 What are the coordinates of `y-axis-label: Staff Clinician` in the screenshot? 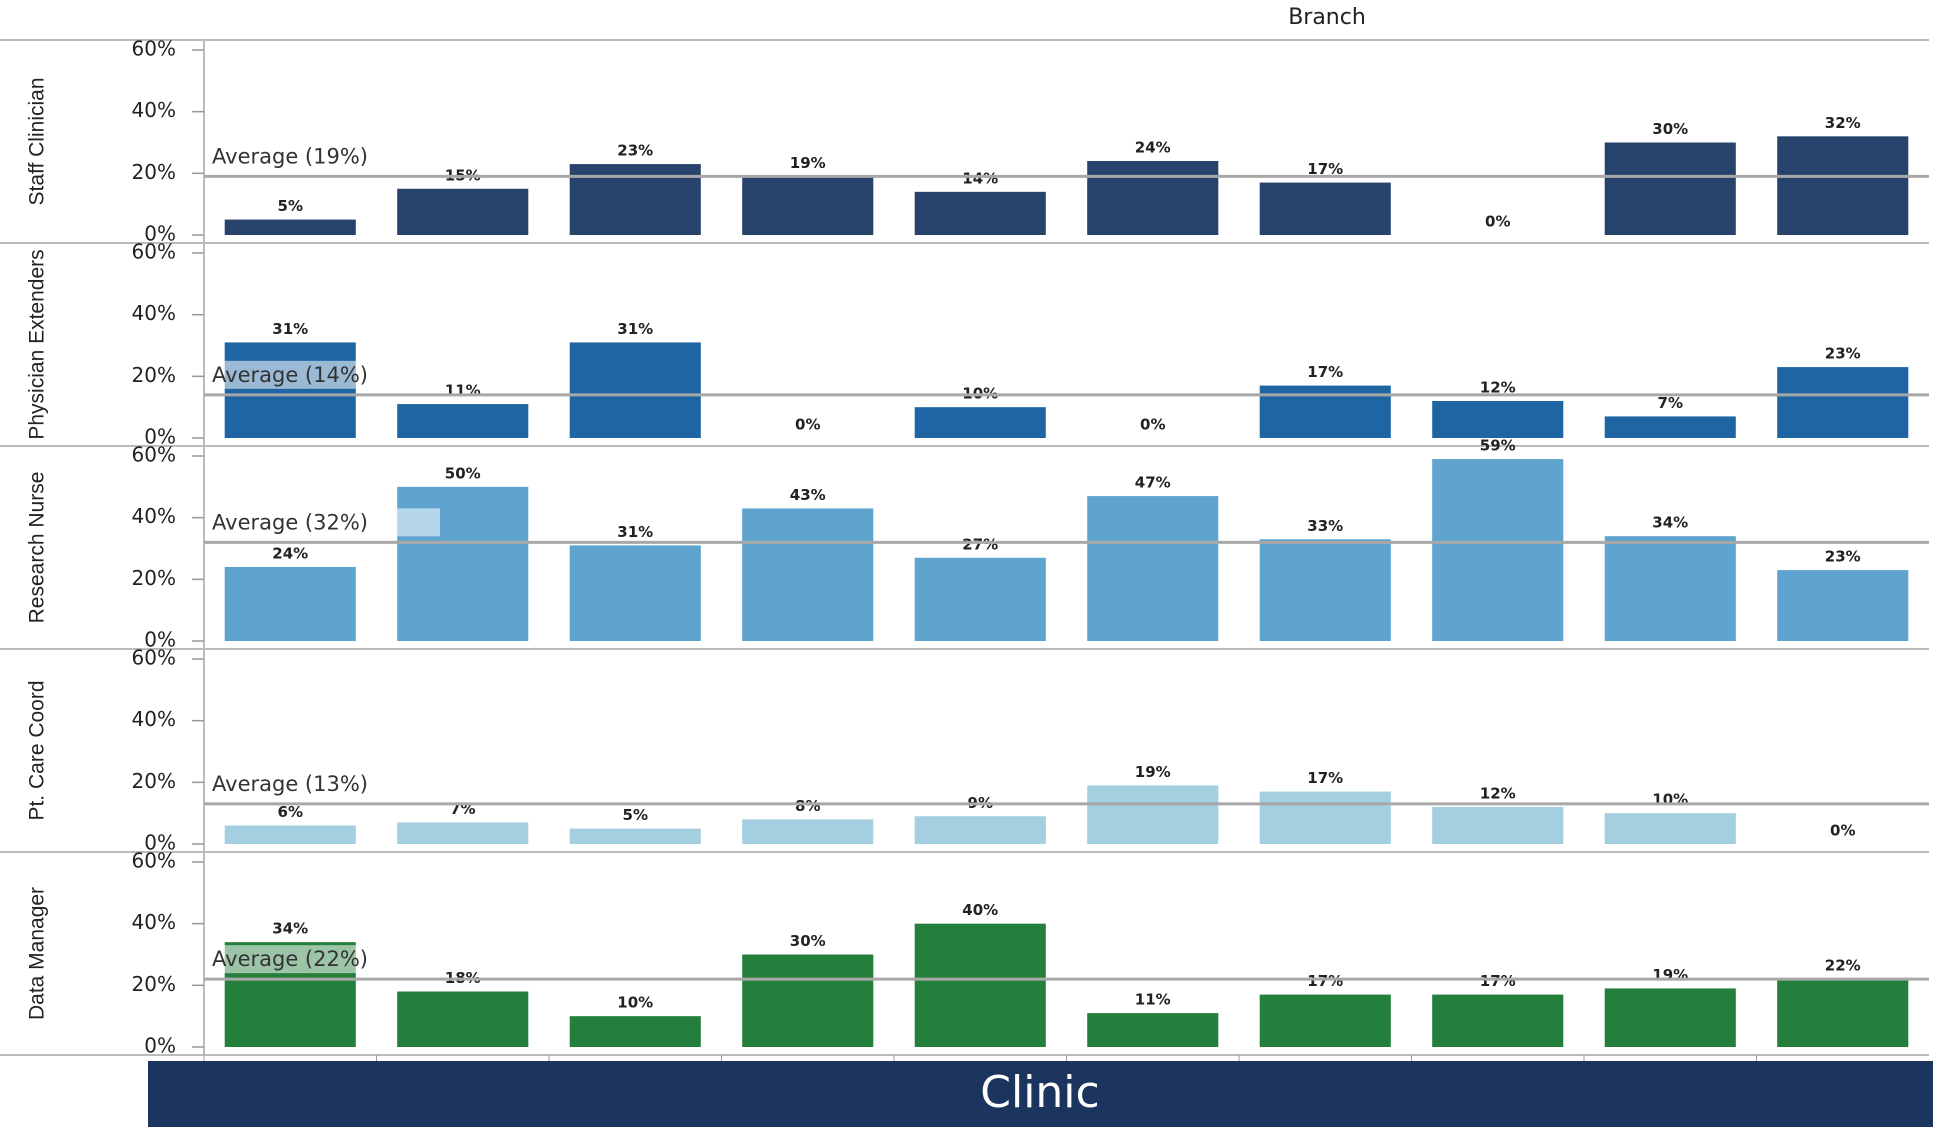 It's located at (37, 141).